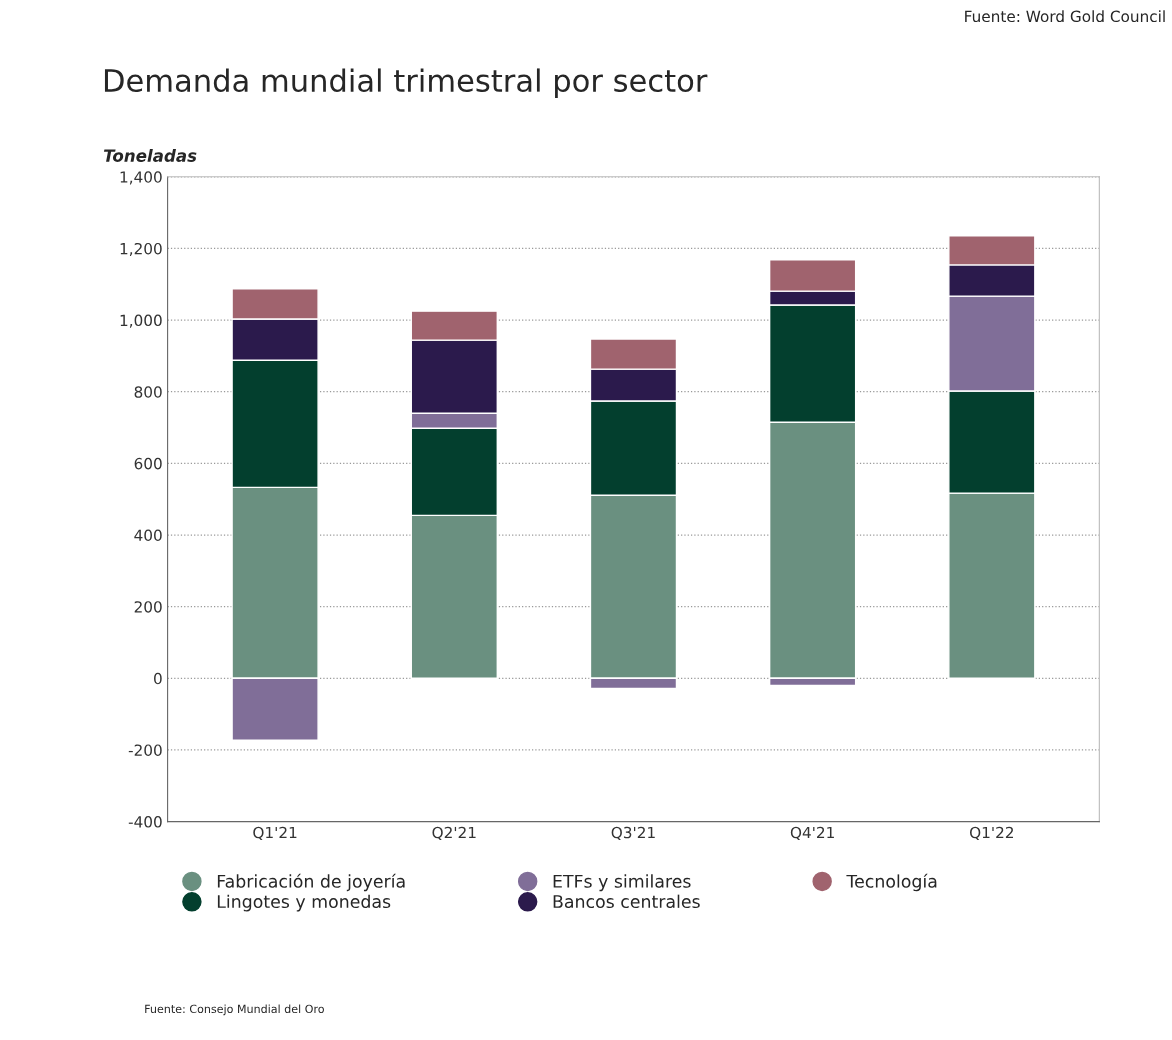 The height and width of the screenshot is (1040, 1172). I want to click on legend-label: ETFs y similares, so click(622, 883).